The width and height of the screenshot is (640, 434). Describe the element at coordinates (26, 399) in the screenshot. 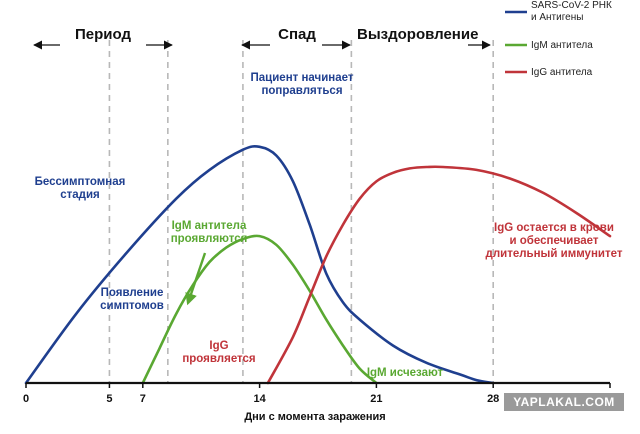

I see `x-tick-label-0: 0` at that location.